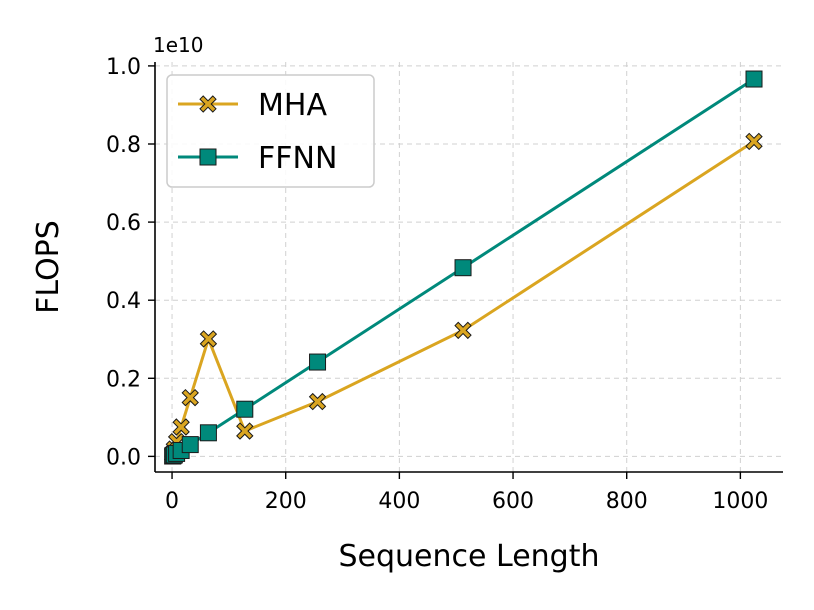 This screenshot has width=814, height=610. What do you see at coordinates (178, 45) in the screenshot?
I see `y-offset-label: 1e10` at bounding box center [178, 45].